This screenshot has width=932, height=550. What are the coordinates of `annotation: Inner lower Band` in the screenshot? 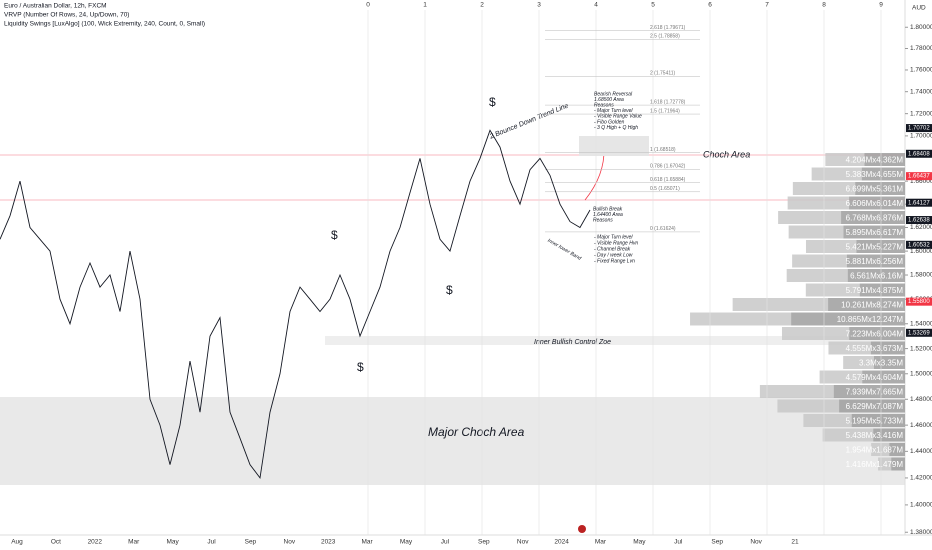 It's located at (564, 250).